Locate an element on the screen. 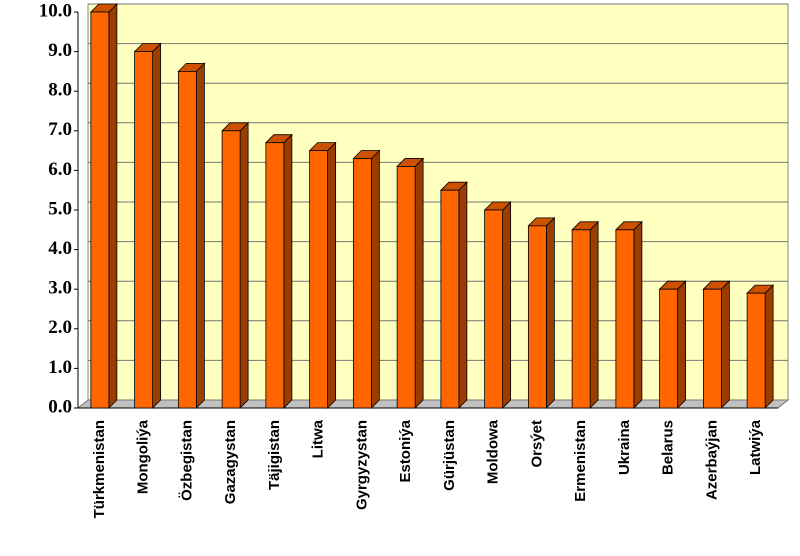  y-tick-label: 1.0 is located at coordinates (60, 367).